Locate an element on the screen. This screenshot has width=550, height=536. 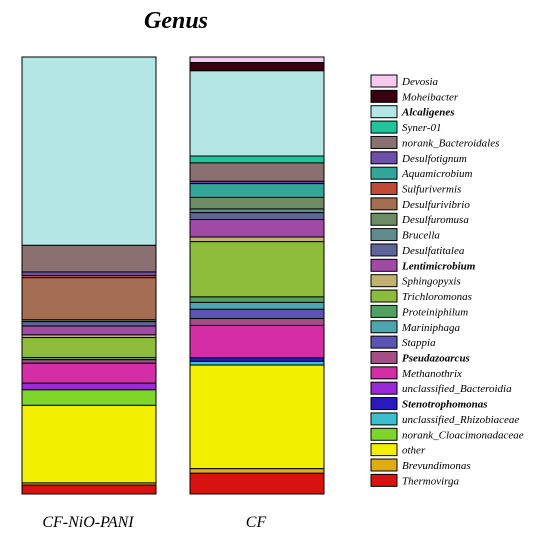
legend-swatch-desulfatitalea is located at coordinates (384, 250).